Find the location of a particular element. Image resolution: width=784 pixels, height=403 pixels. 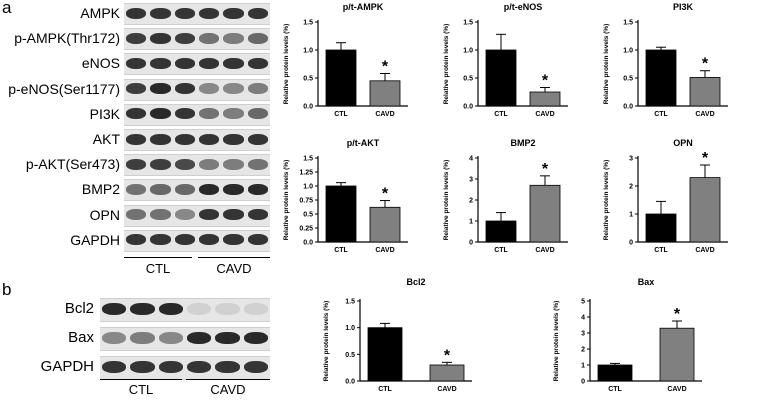

blot-label-bmp2: BMP2 is located at coordinates (100, 189).